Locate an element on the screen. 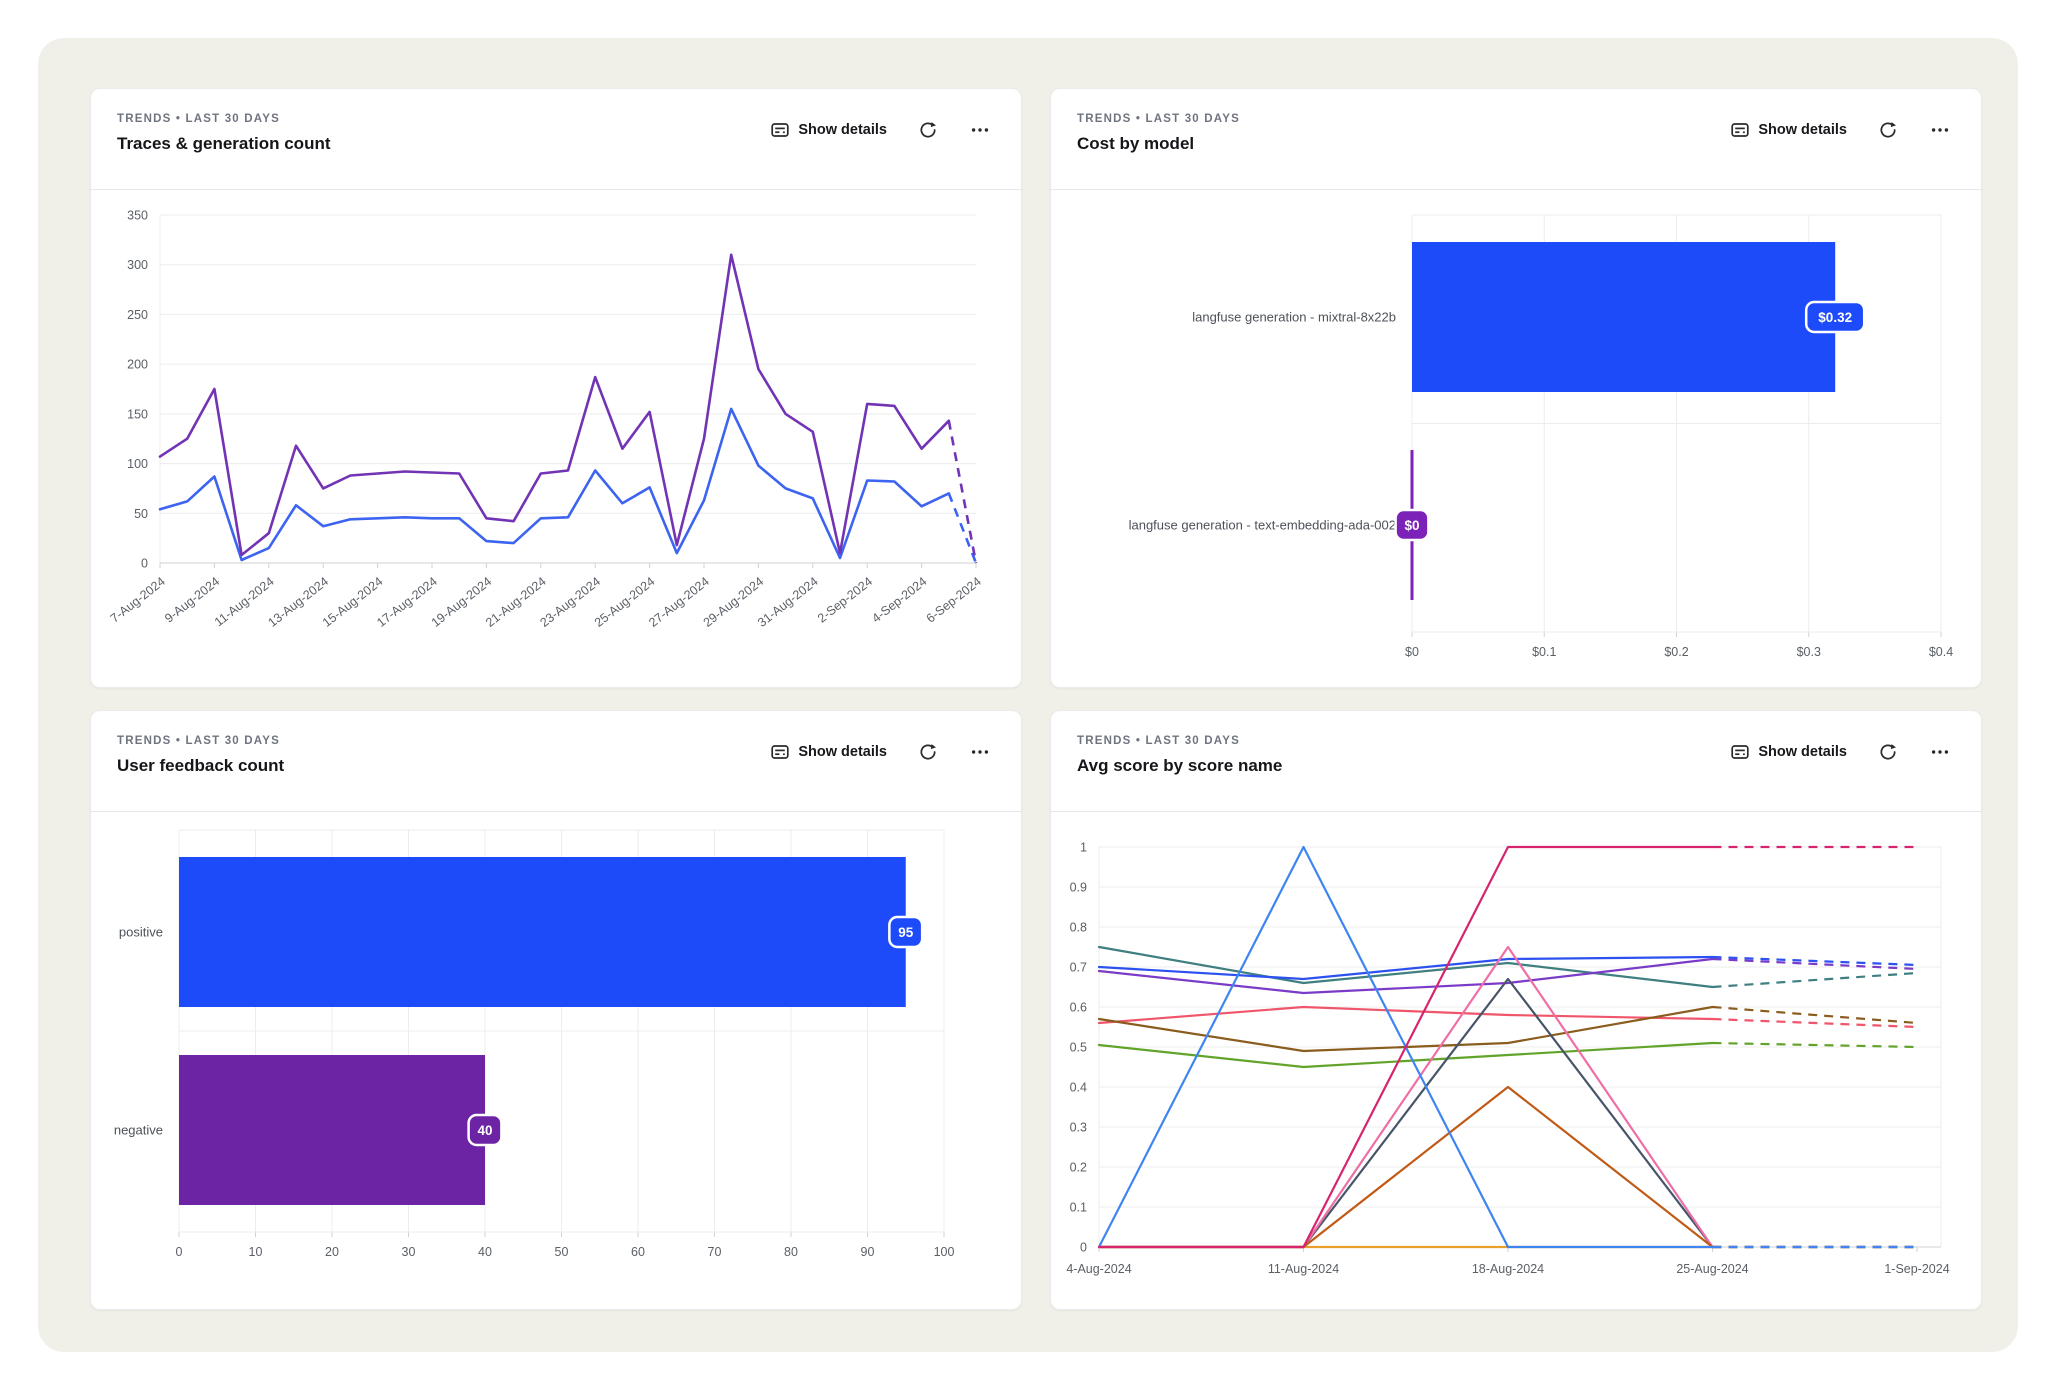 The height and width of the screenshot is (1390, 2056). svg-text:langfuse generation - mixtral-: langfuse generation - mixtral-8x22b is located at coordinates (1294, 317).